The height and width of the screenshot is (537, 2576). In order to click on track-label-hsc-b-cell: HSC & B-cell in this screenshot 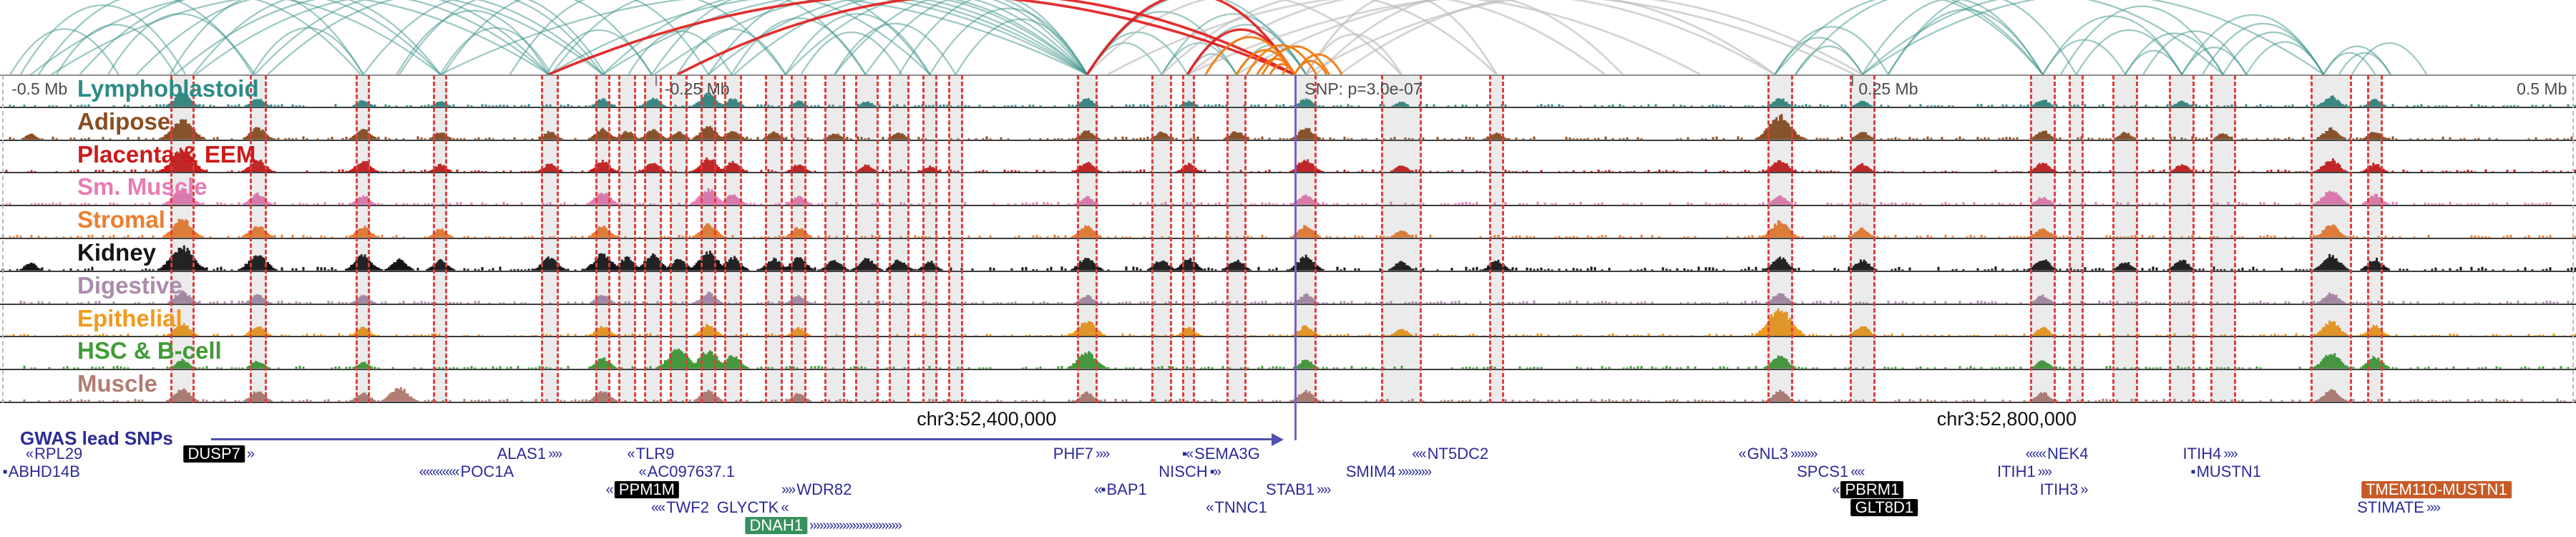, I will do `click(149, 350)`.